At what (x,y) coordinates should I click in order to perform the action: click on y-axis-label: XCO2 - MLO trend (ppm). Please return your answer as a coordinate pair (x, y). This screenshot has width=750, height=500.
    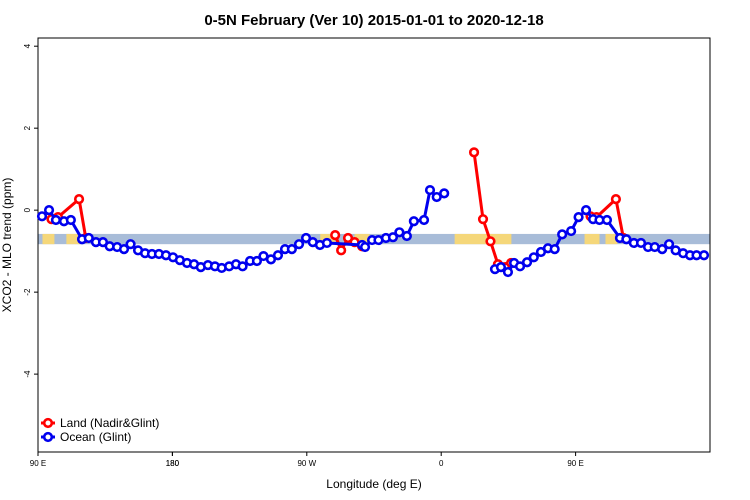
    Looking at the image, I should click on (7, 245).